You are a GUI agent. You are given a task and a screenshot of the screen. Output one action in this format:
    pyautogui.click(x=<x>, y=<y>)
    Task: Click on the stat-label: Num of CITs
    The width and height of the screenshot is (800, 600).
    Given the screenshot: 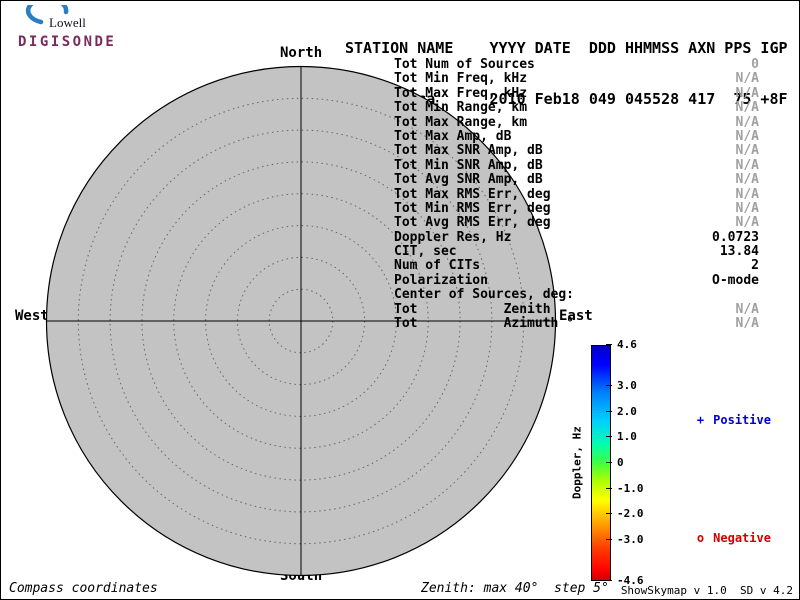 What is the action you would take?
    pyautogui.click(x=437, y=266)
    